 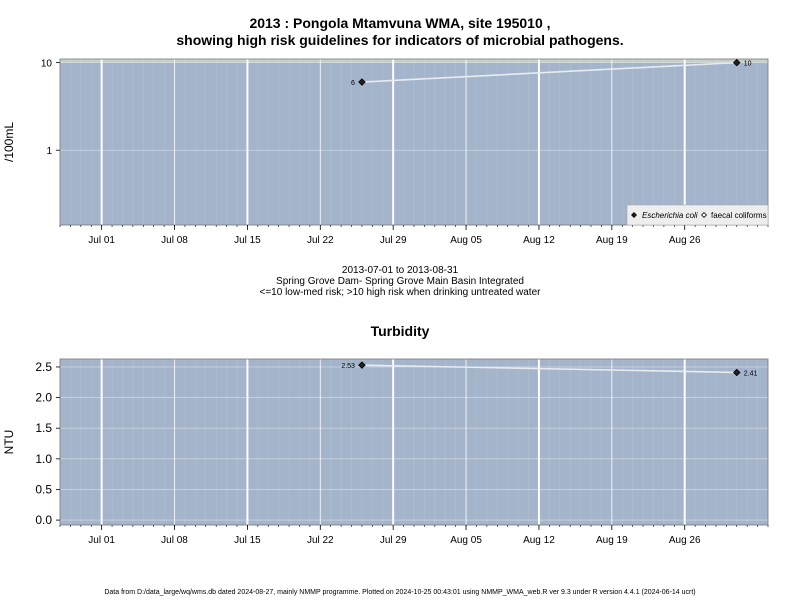 I want to click on turbidity-x-tick-label: Jul 08, so click(x=174, y=540).